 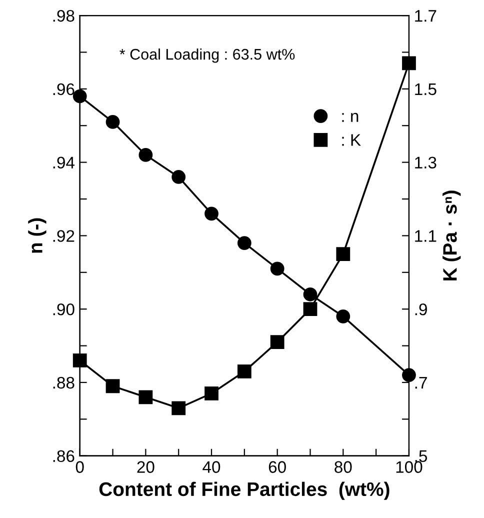 What do you see at coordinates (351, 140) in the screenshot?
I see `legend-label: : K` at bounding box center [351, 140].